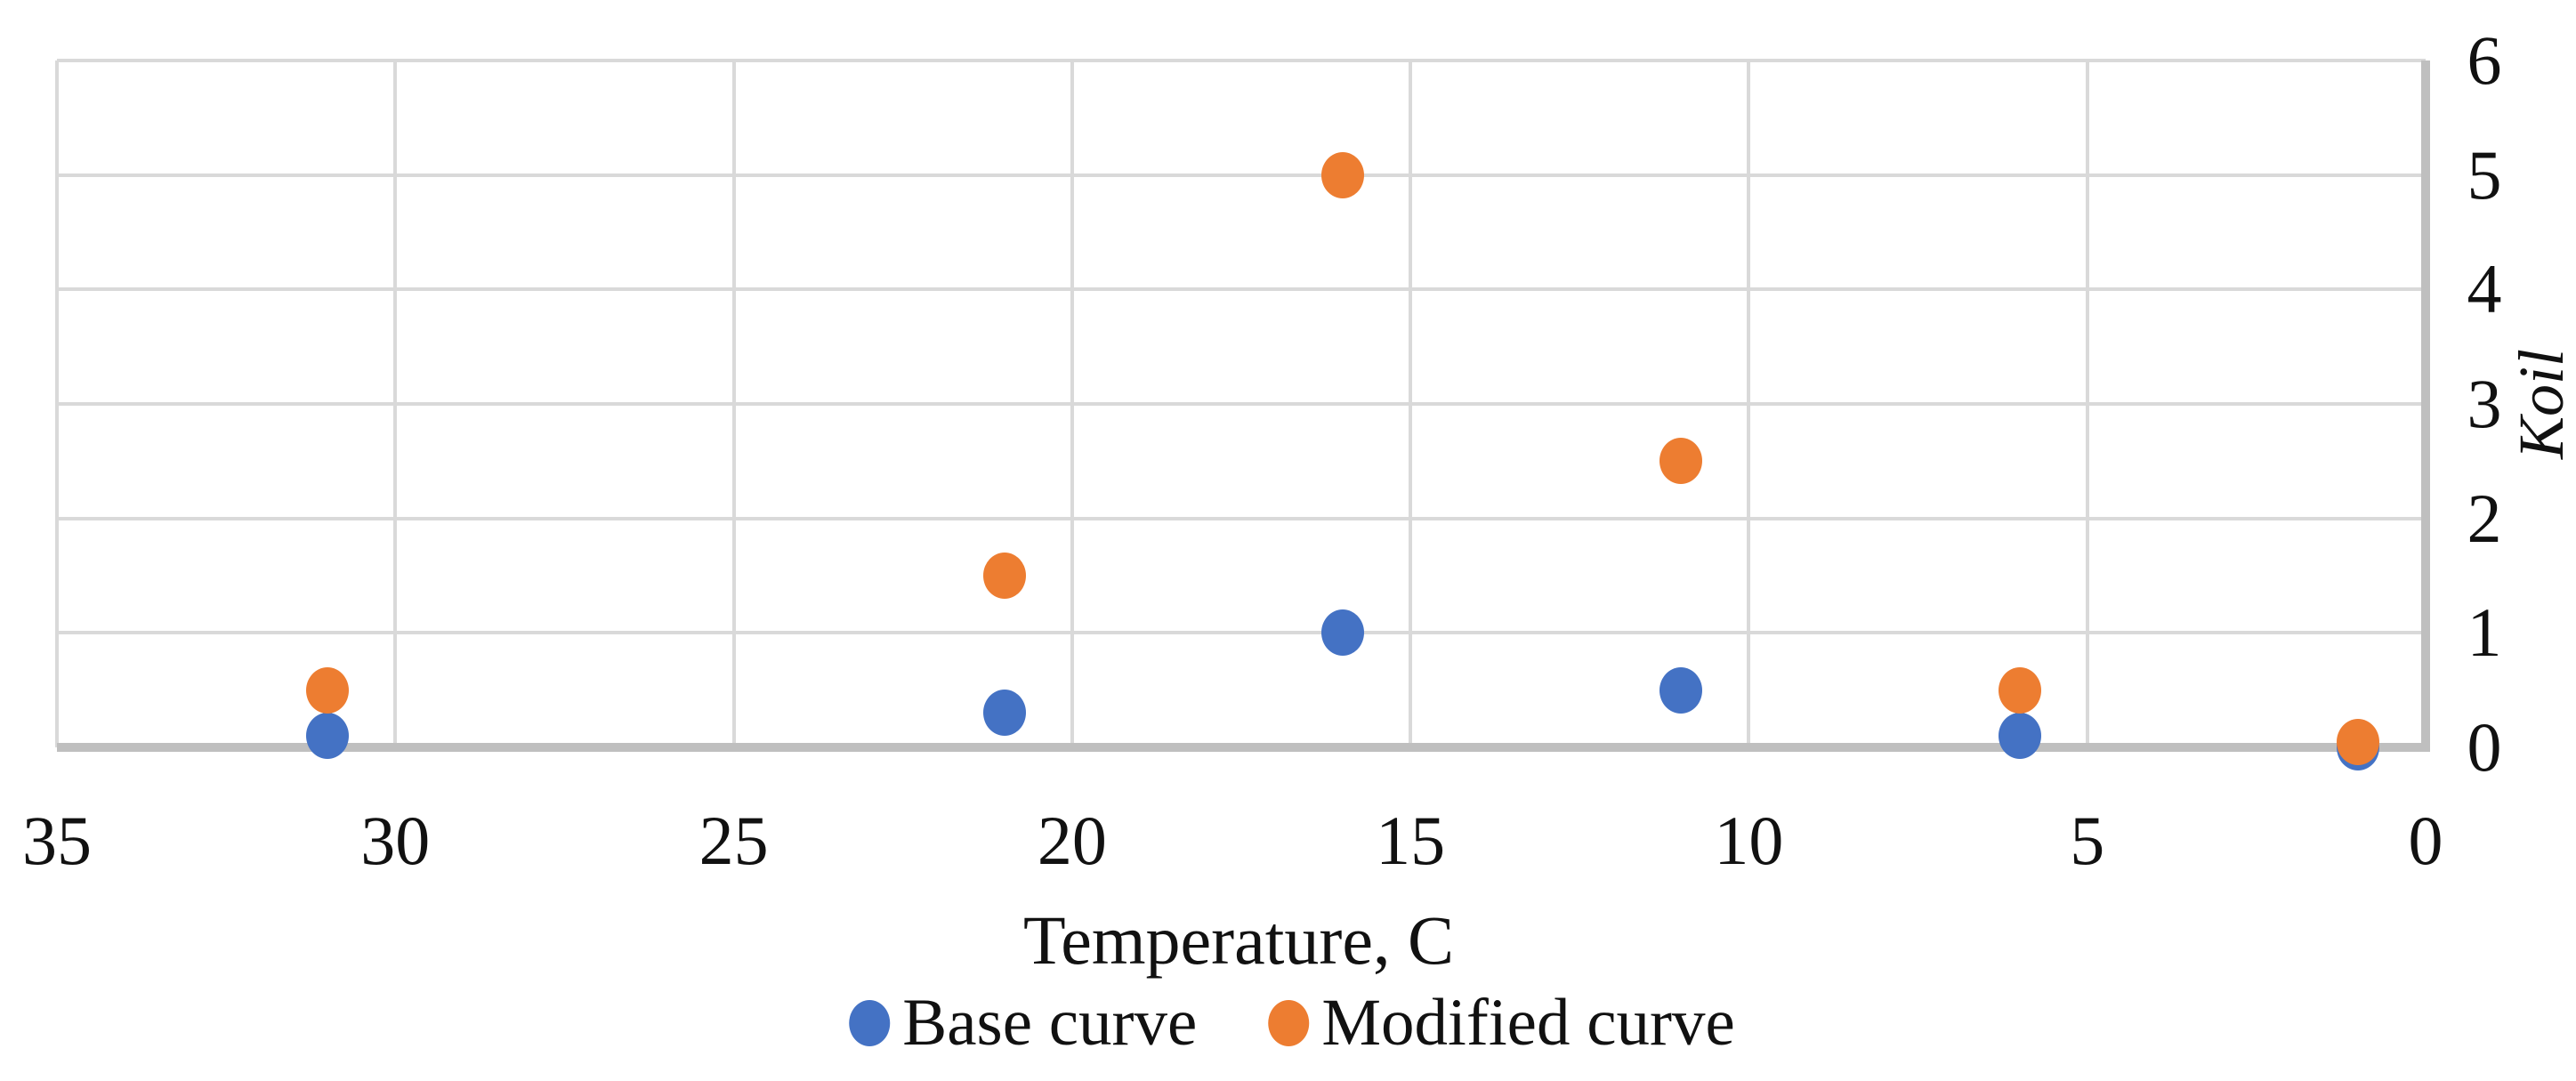 The width and height of the screenshot is (2576, 1081). I want to click on x-tick-label-30: 30, so click(395, 841).